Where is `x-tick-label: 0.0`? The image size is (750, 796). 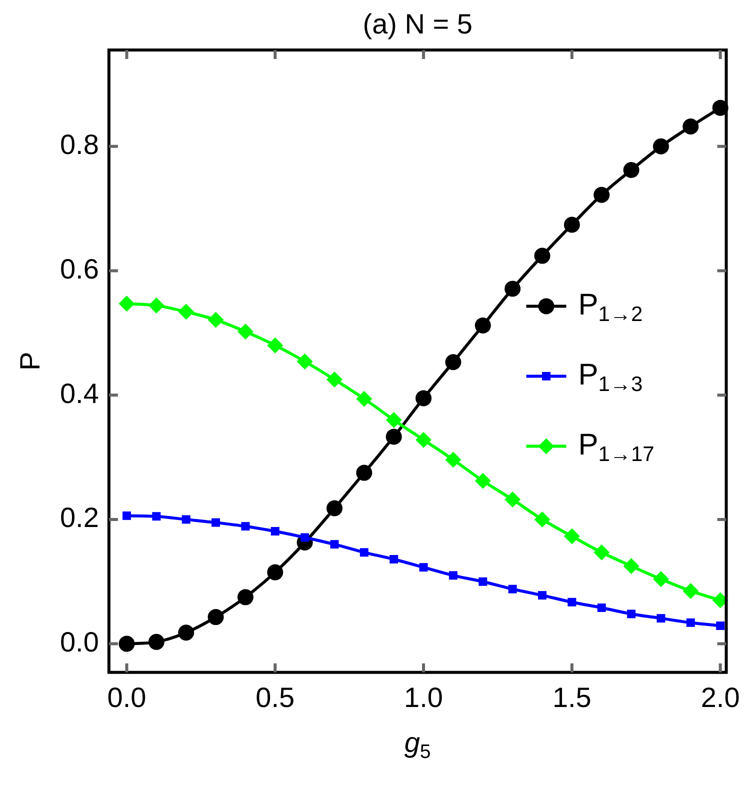
x-tick-label: 0.0 is located at coordinates (126, 697).